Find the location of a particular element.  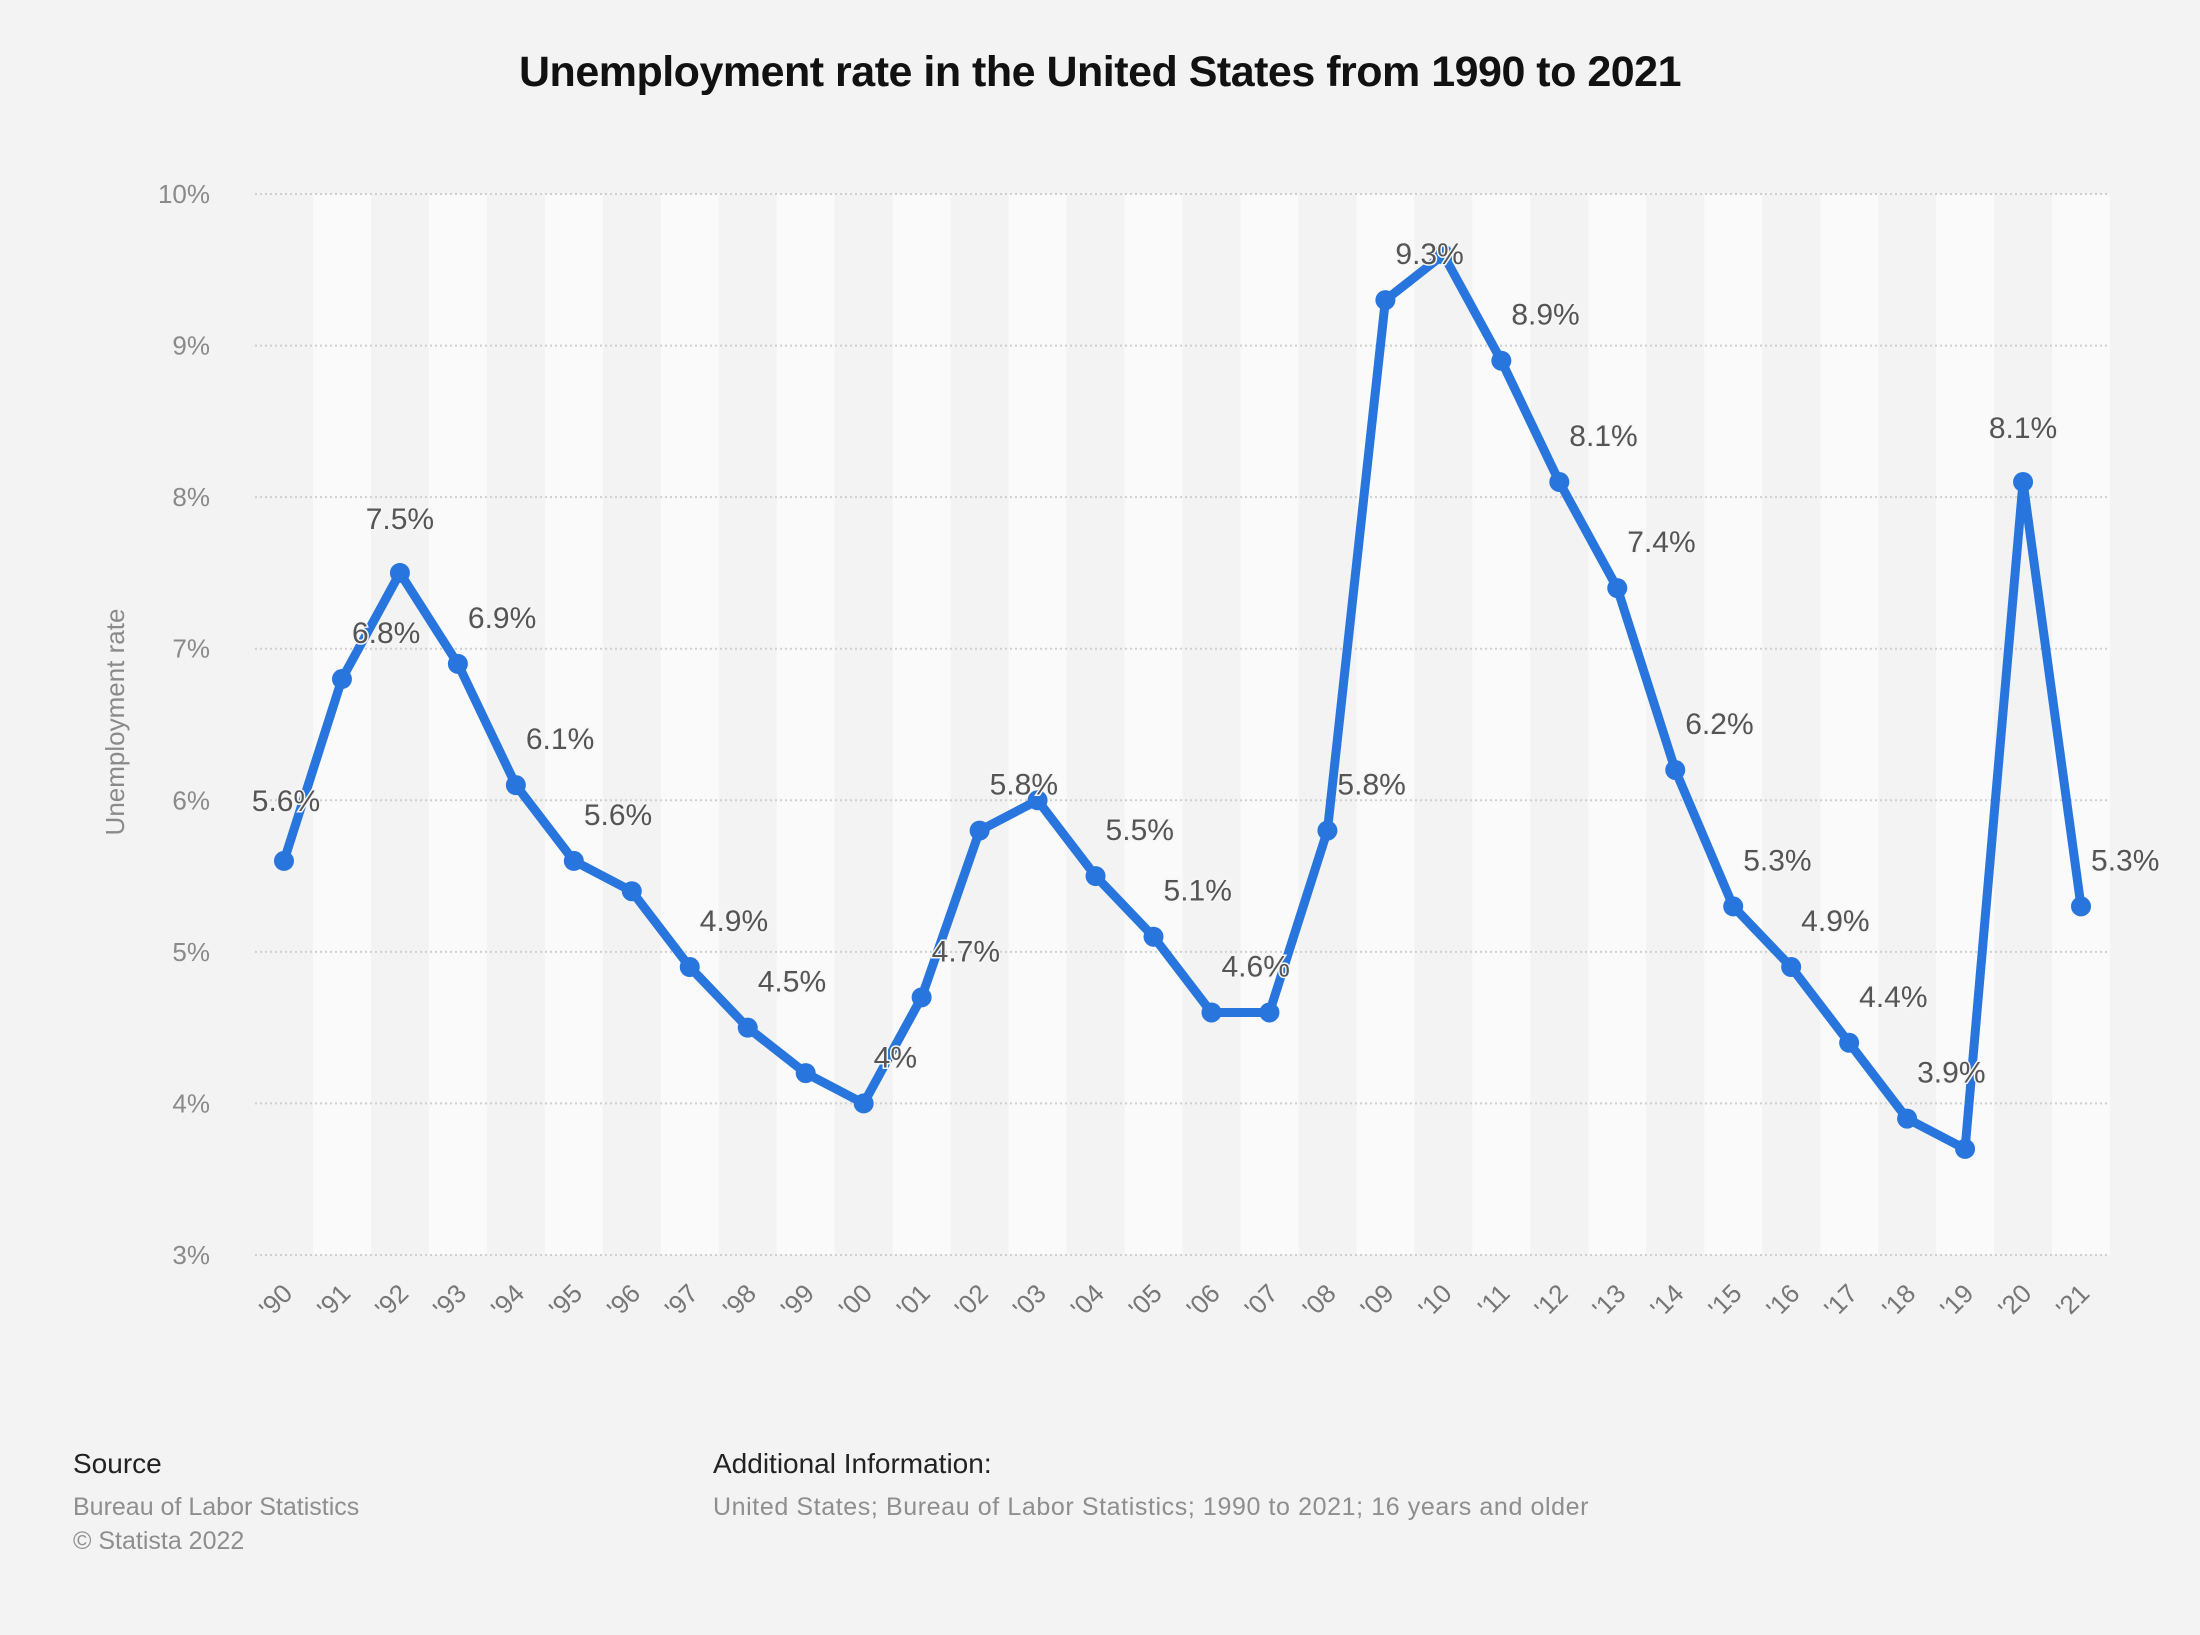

data-label: 4.4% is located at coordinates (1893, 997).